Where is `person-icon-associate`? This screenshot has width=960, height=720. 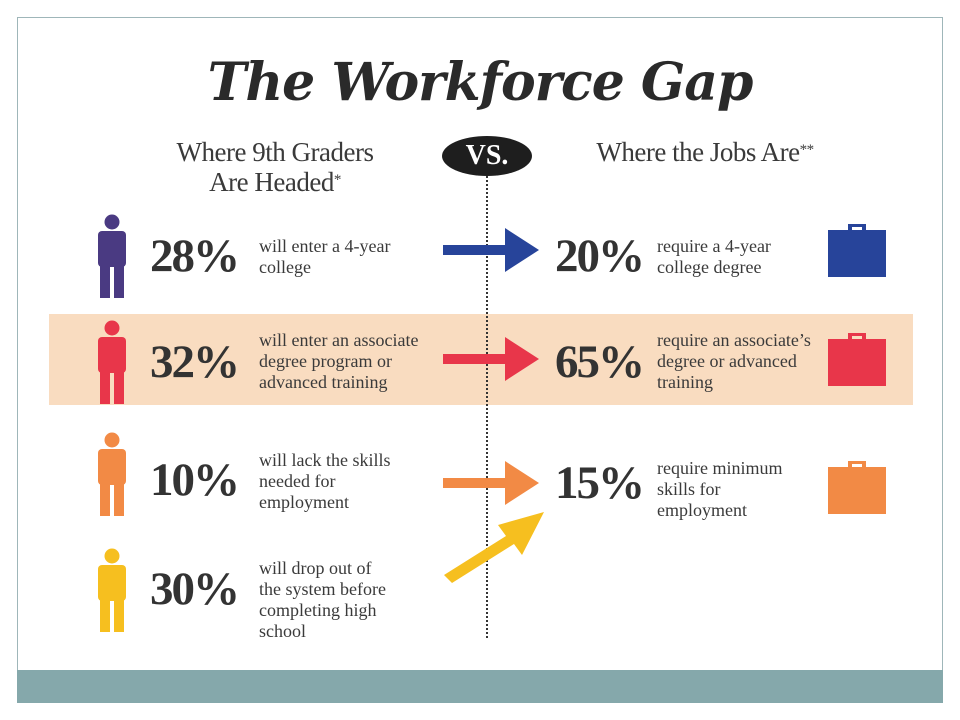
person-icon-associate is located at coordinates (112, 362).